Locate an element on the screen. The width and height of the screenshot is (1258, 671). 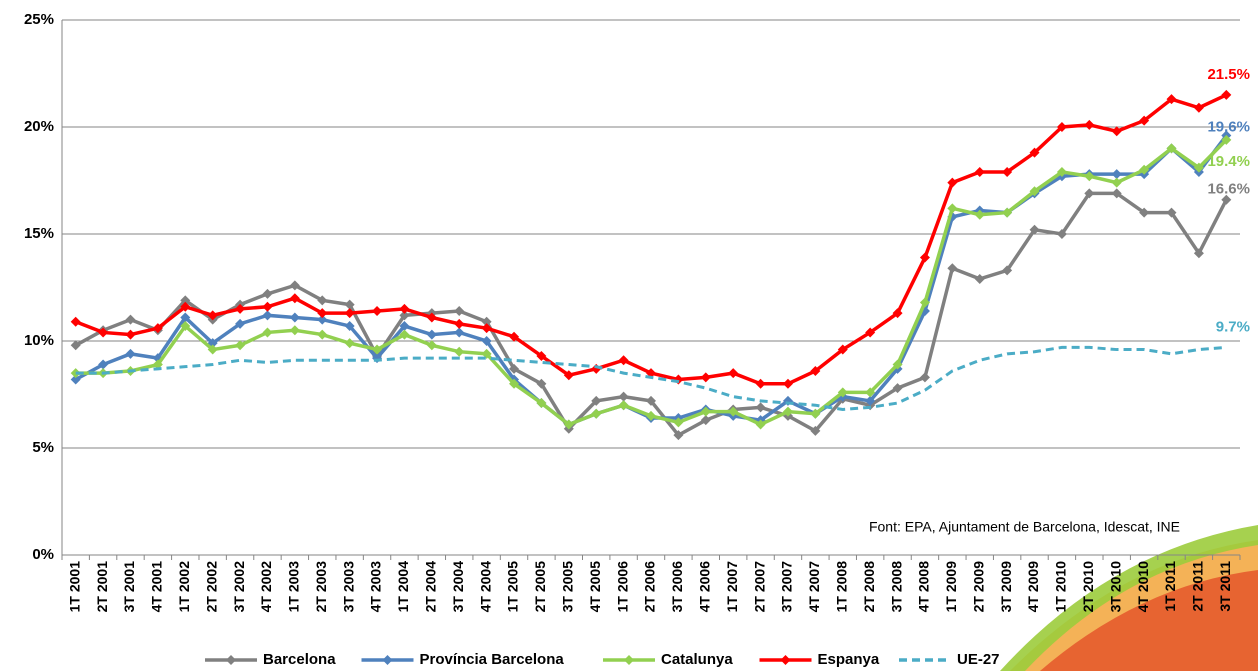
x-tick-label: 4T 2005 is located at coordinates (595, 587).